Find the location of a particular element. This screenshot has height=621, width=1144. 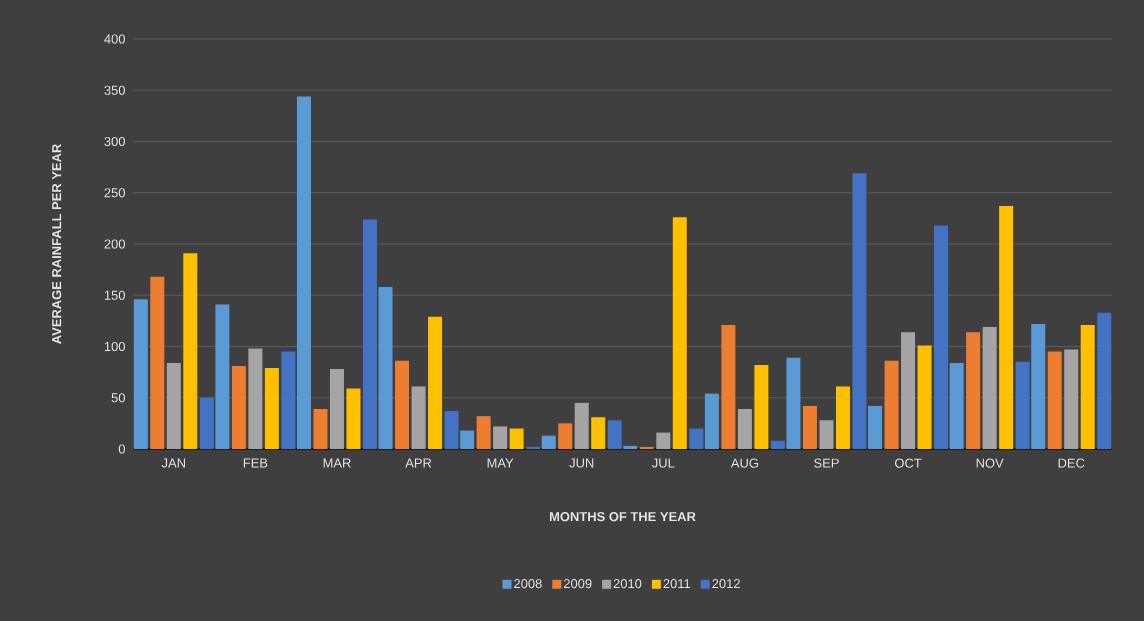

y-tick-label: 350 is located at coordinates (114, 90).